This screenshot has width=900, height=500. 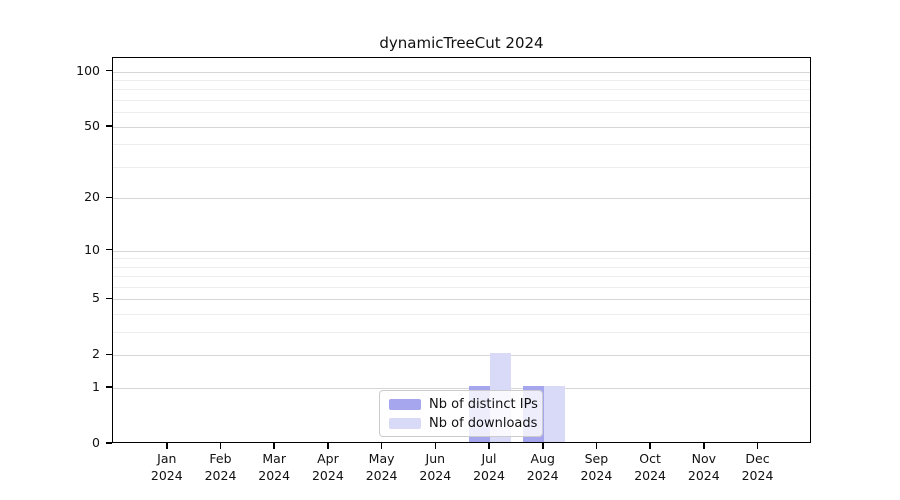 I want to click on chart-title: dynamicTreeCut 2024, so click(x=461, y=43).